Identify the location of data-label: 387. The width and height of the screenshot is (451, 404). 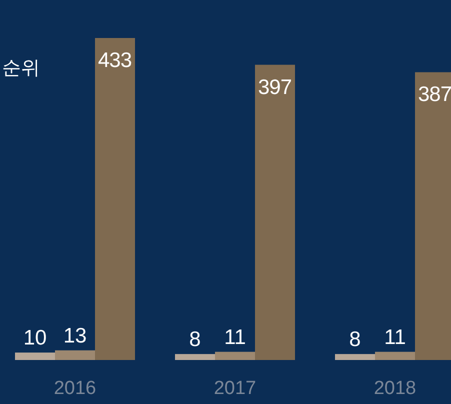
(434, 94).